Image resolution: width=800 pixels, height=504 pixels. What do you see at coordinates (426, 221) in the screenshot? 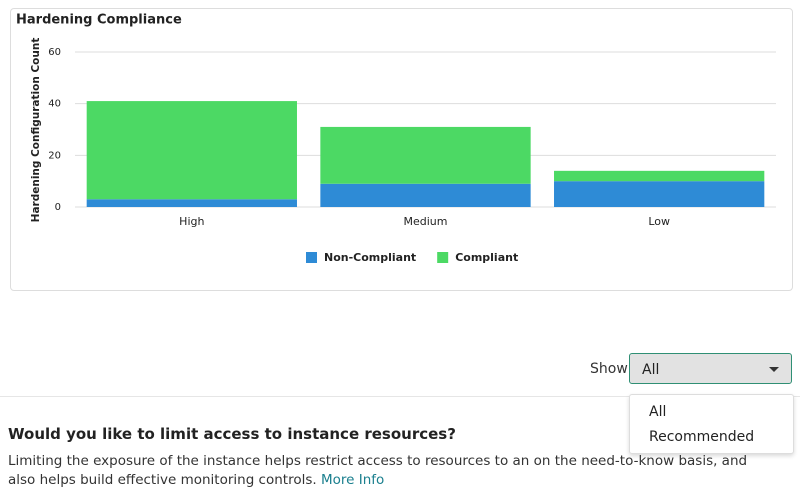
I see `x-tick-label: Medium` at bounding box center [426, 221].